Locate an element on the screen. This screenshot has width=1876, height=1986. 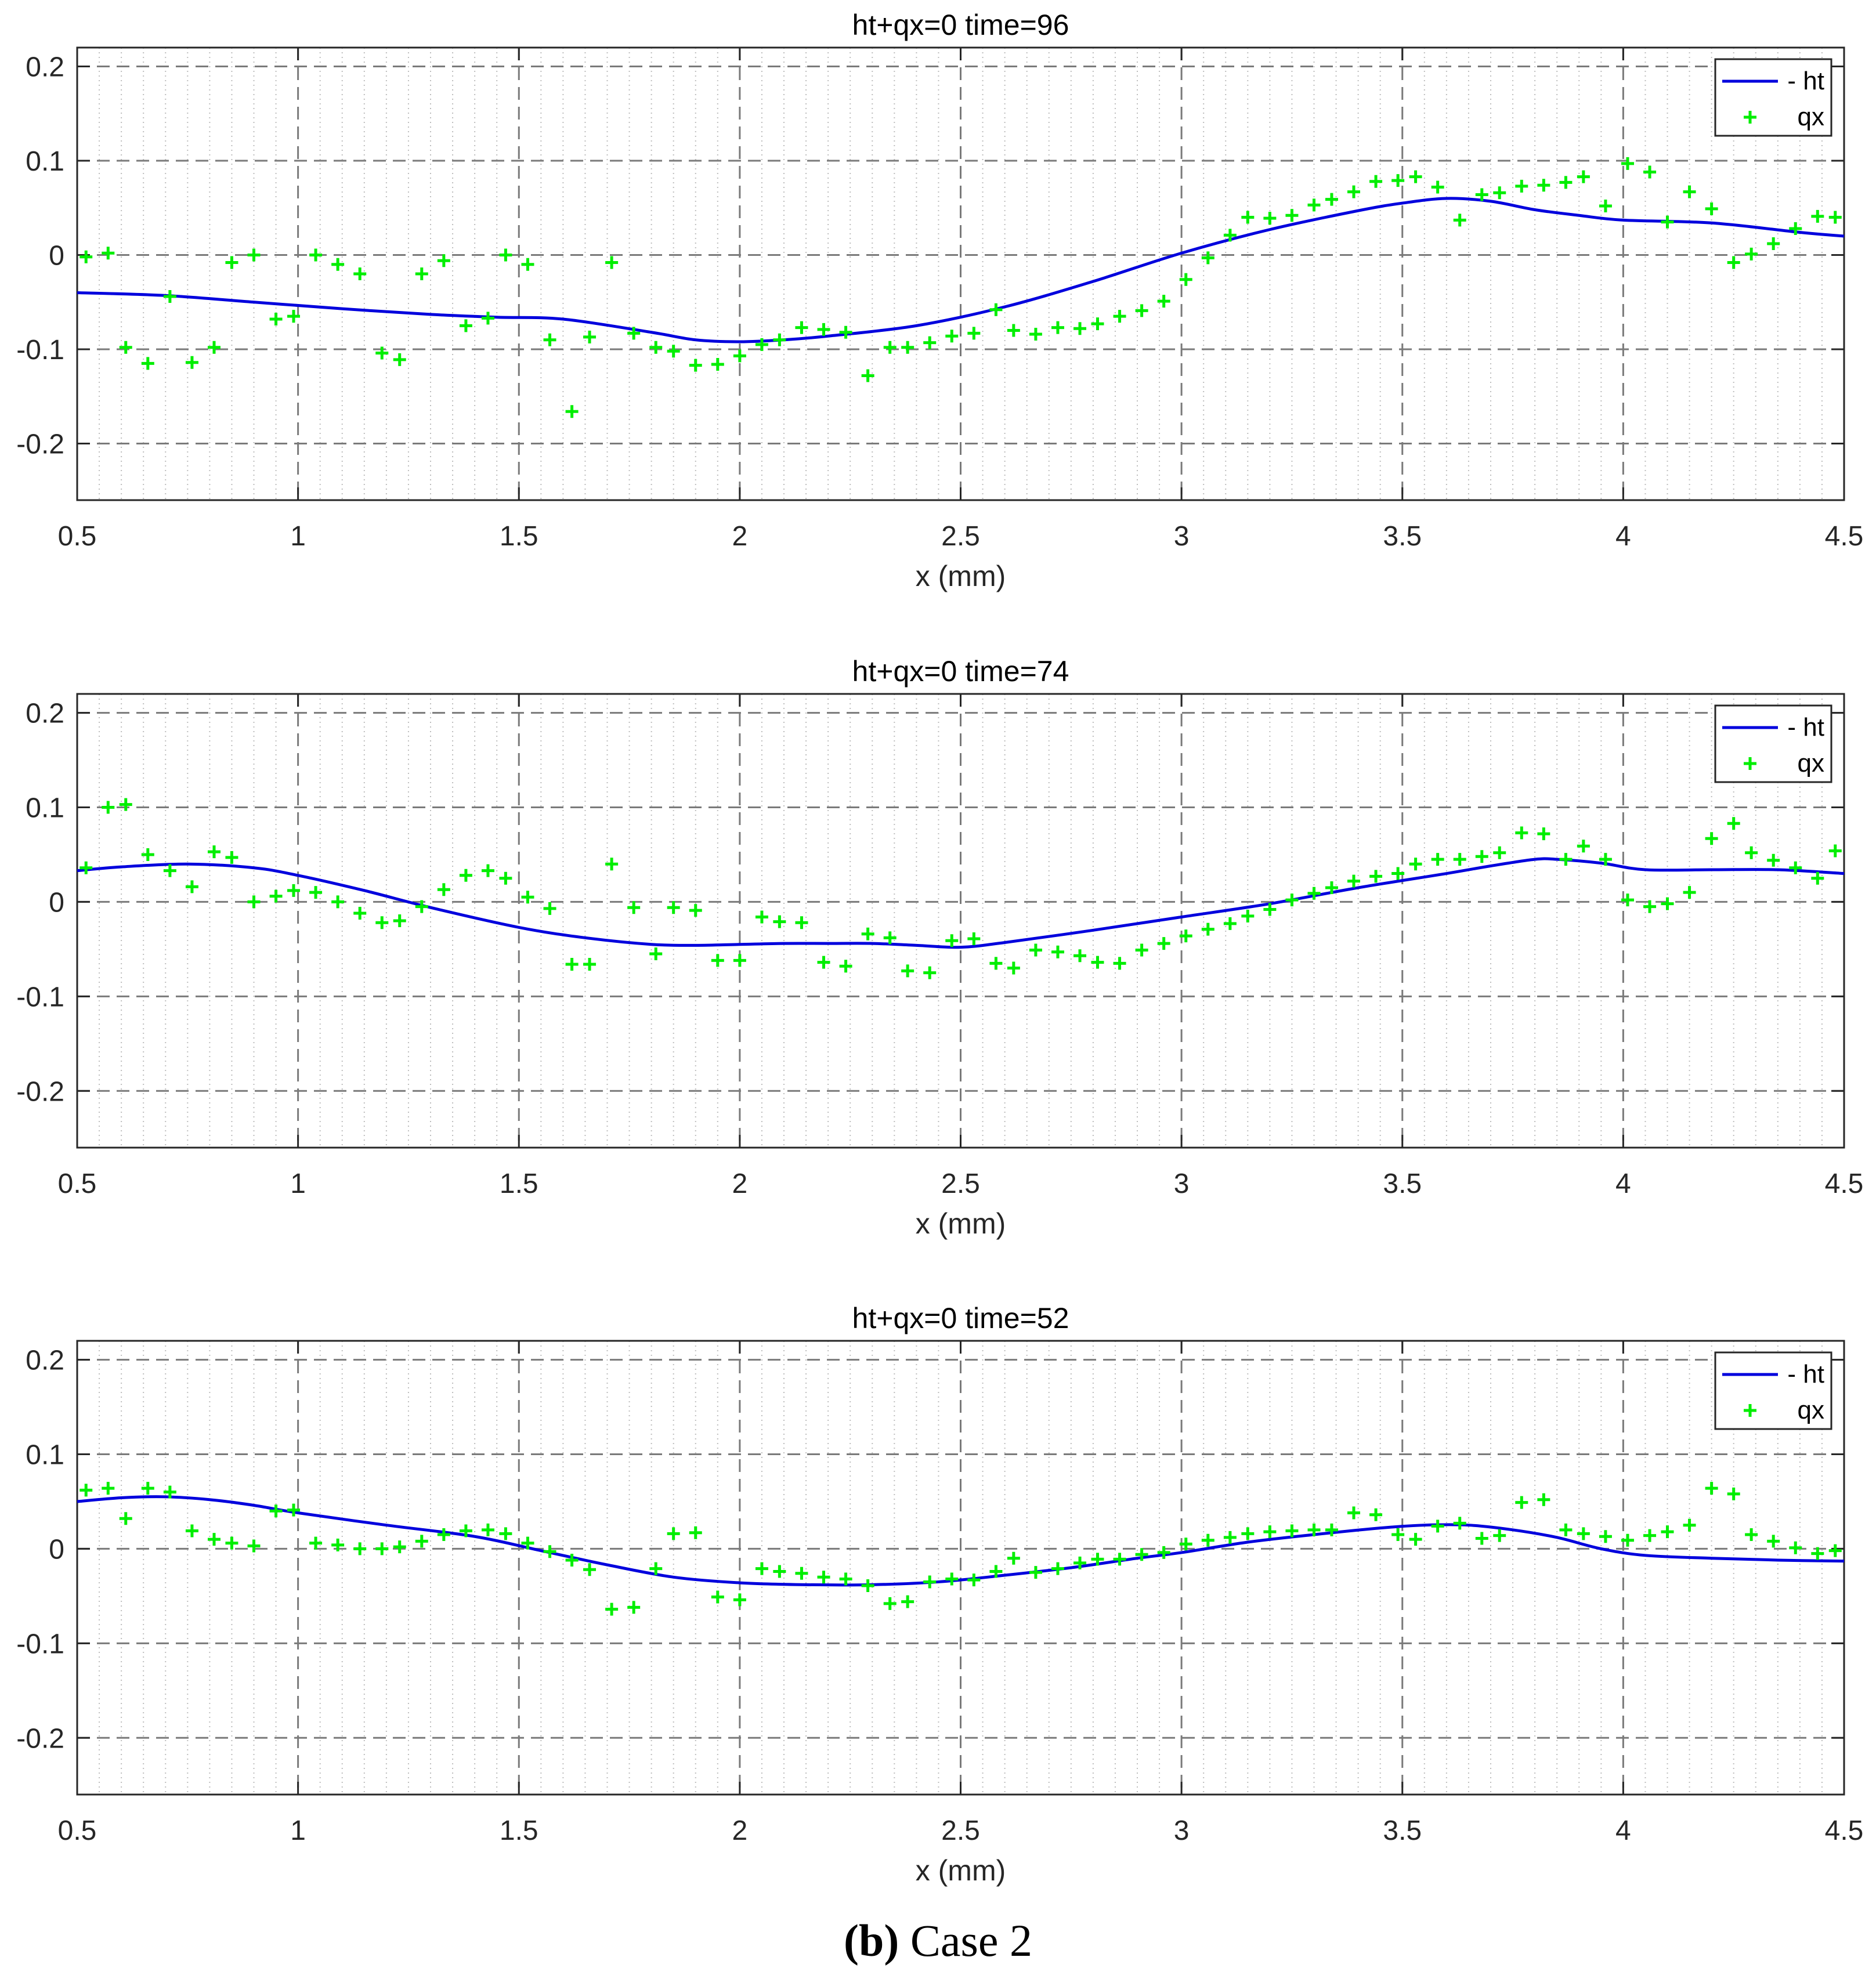
y-tick-label: -0.2 is located at coordinates (40, 1091).